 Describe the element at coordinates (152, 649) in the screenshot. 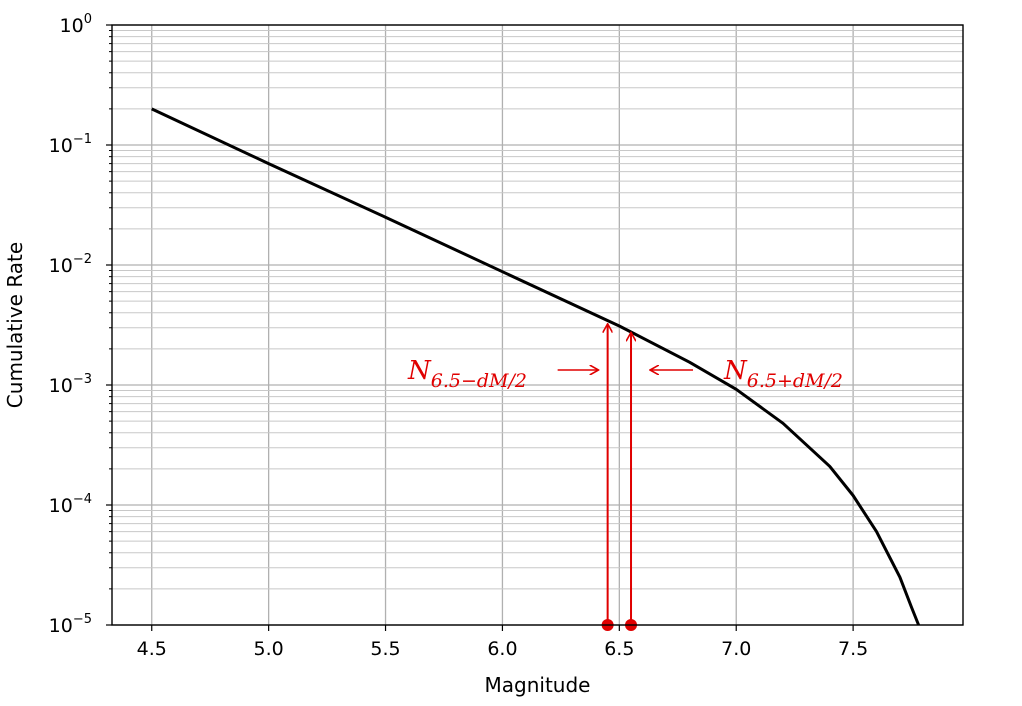

I see `x-tick-label: 4.5` at that location.